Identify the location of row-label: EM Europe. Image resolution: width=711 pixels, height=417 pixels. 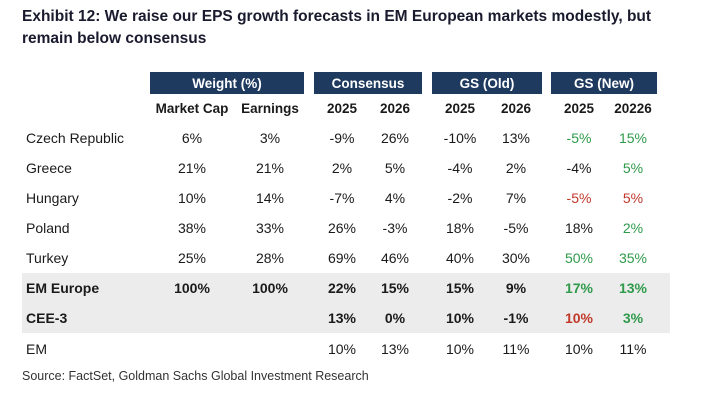
(63, 288).